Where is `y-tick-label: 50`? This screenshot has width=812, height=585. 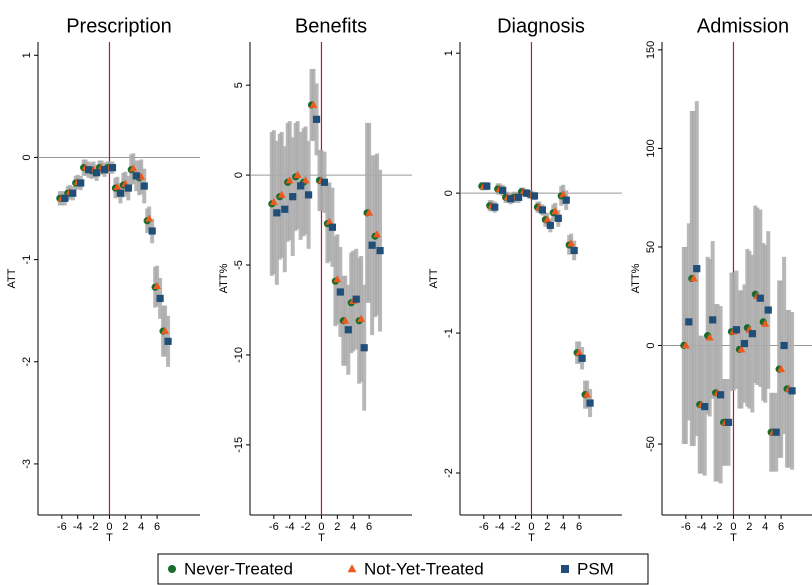 y-tick-label: 50 is located at coordinates (651, 247).